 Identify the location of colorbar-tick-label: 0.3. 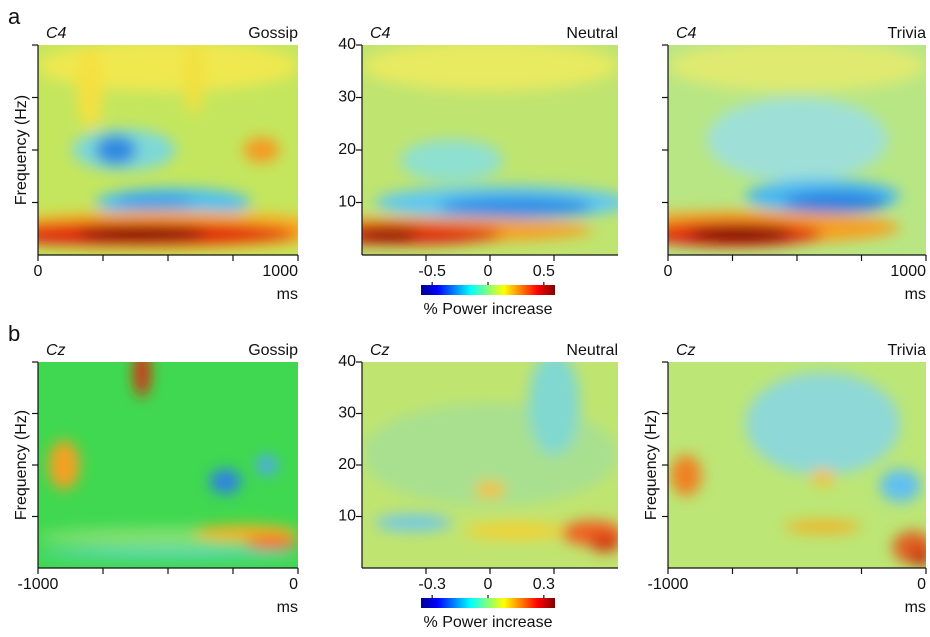
(544, 584).